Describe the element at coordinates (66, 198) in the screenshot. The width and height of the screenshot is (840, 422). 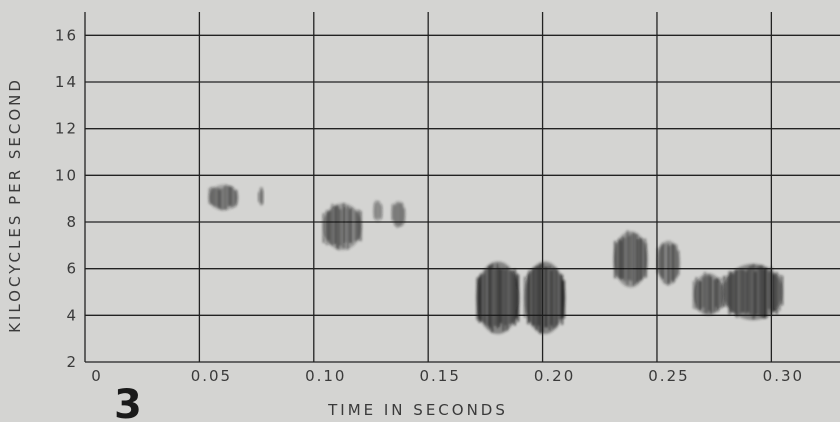
I see `y-tick-labels: 2 4 6 8 10 12 14 16` at that location.